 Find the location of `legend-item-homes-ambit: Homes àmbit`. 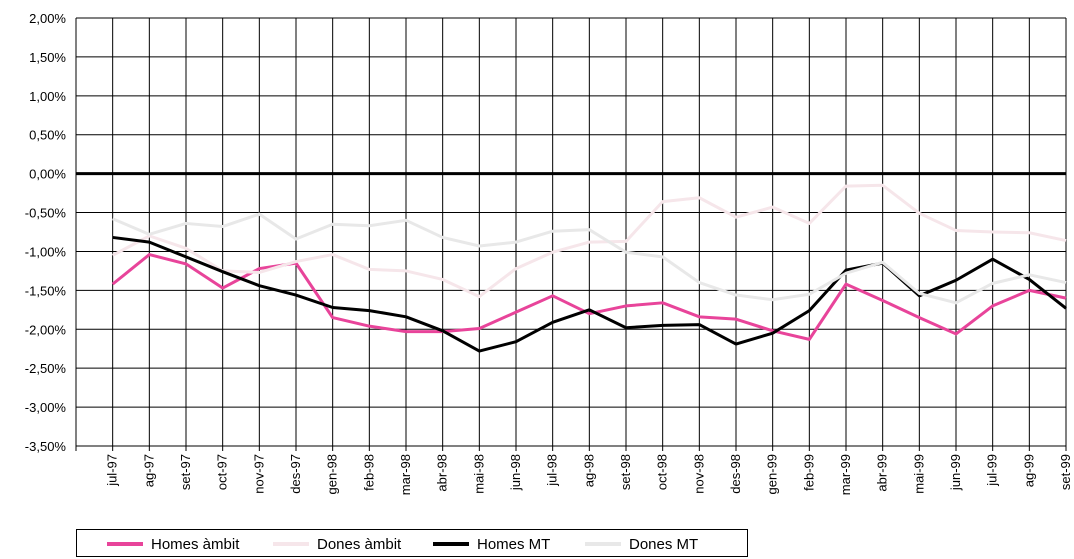

legend-item-homes-ambit: Homes àmbit is located at coordinates (173, 544).